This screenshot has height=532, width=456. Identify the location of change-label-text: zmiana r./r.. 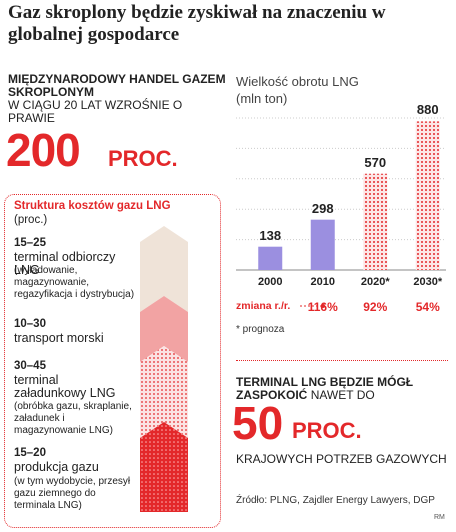
(263, 306).